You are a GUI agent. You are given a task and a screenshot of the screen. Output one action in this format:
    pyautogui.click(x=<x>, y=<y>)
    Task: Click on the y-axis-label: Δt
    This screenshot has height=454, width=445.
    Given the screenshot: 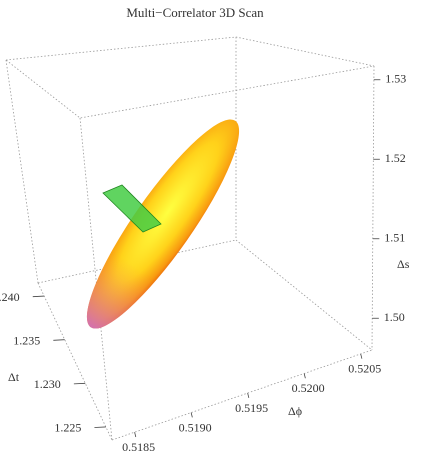 What is the action you would take?
    pyautogui.click(x=14, y=377)
    